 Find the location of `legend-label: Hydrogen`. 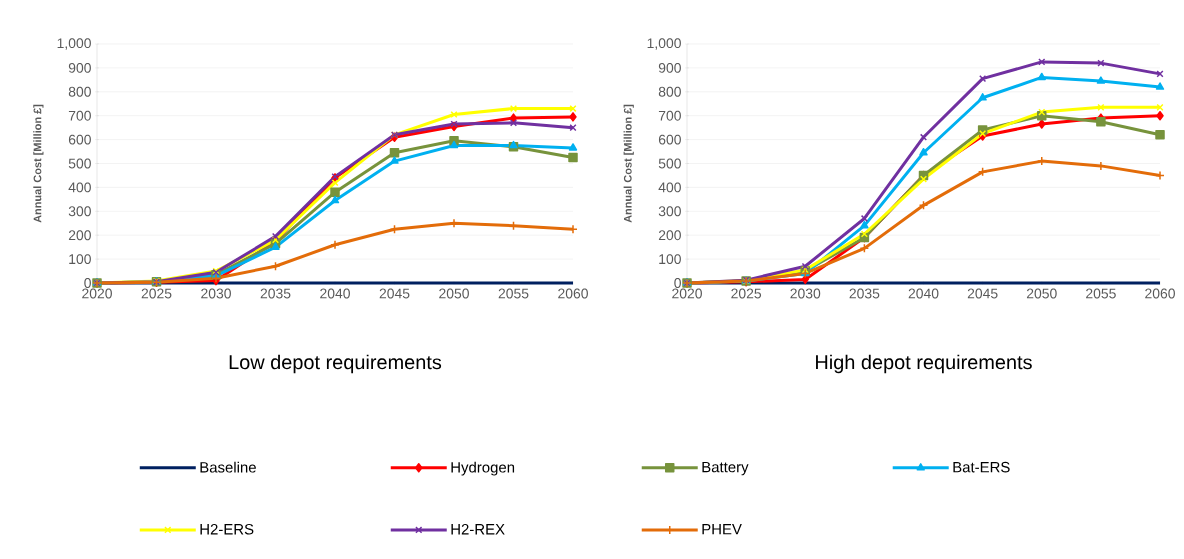

legend-label: Hydrogen is located at coordinates (483, 468).